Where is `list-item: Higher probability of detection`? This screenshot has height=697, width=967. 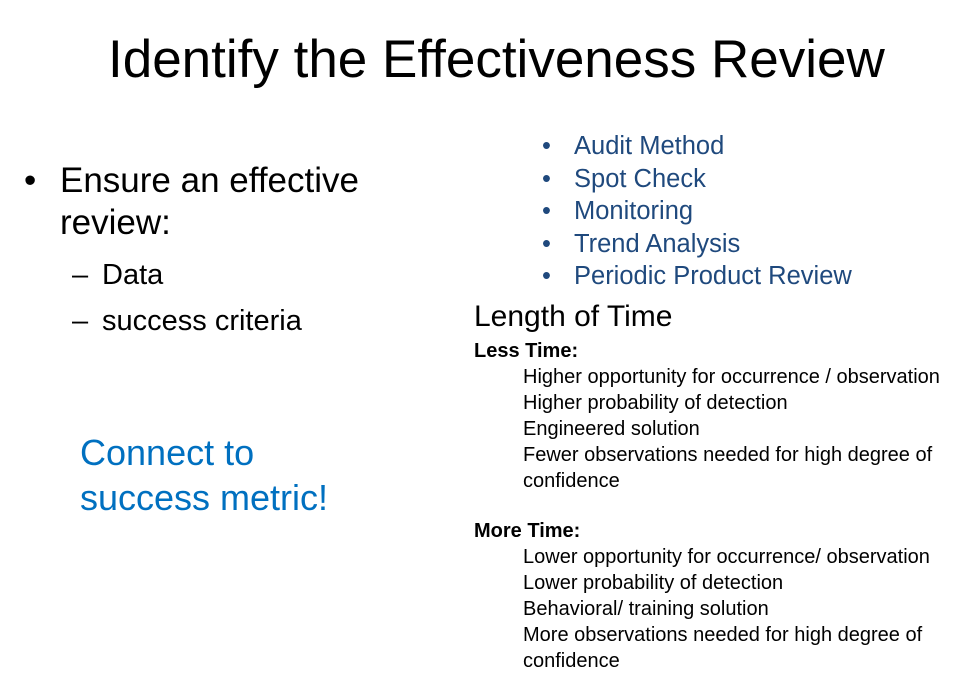 list-item: Higher probability of detection is located at coordinates (655, 403).